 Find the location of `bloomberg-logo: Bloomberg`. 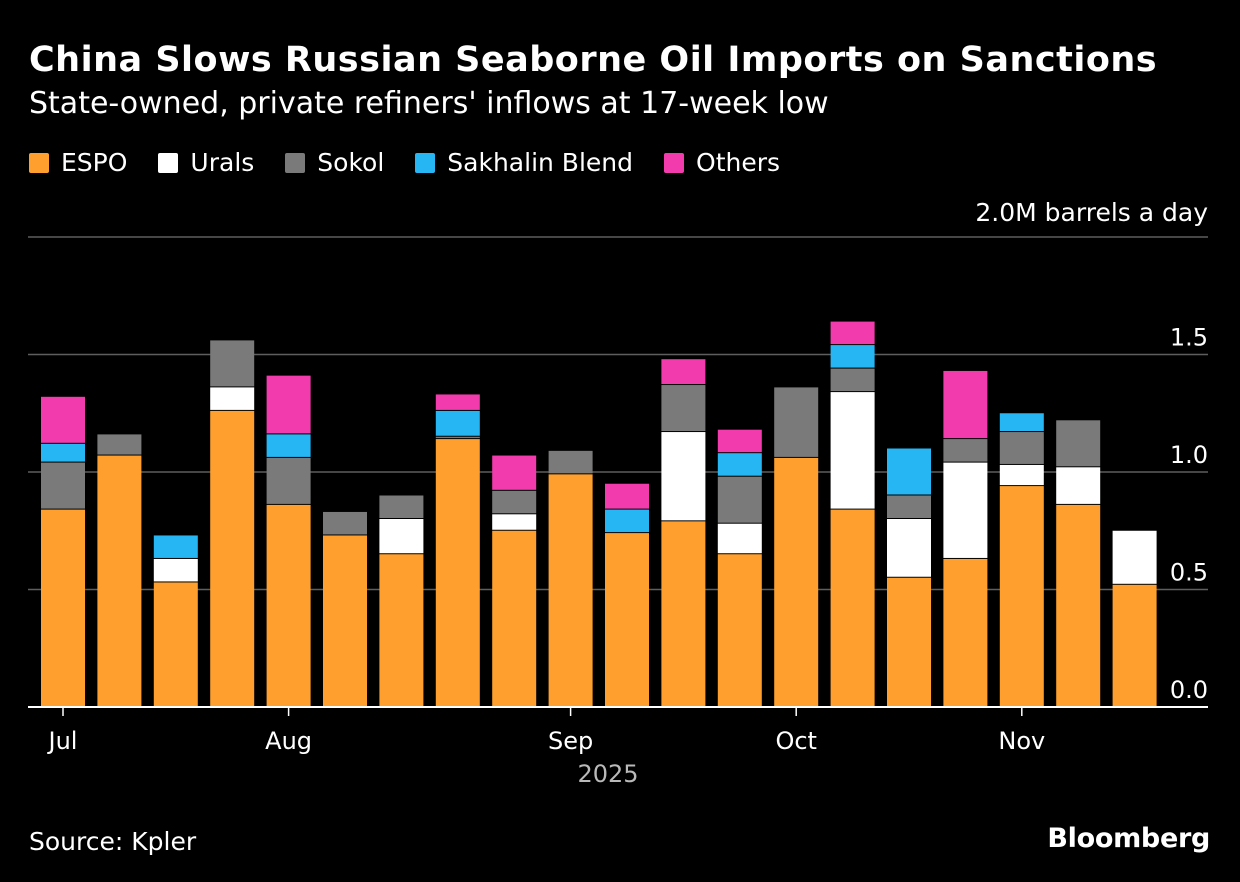

bloomberg-logo: Bloomberg is located at coordinates (1128, 838).